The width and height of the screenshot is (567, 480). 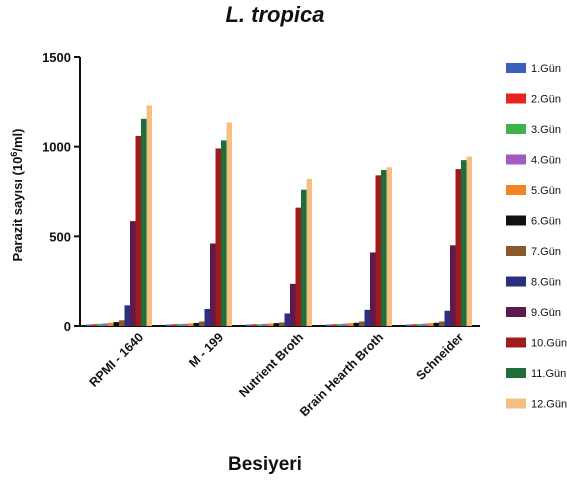 What do you see at coordinates (546, 313) in the screenshot?
I see `legend-label: 9.Gün` at bounding box center [546, 313].